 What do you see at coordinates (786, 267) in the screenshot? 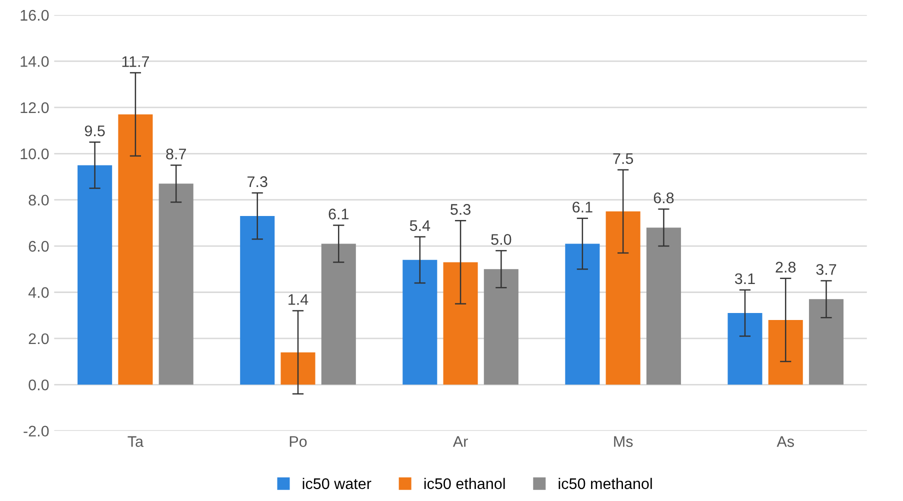
I see `data-label: 2.8` at bounding box center [786, 267].